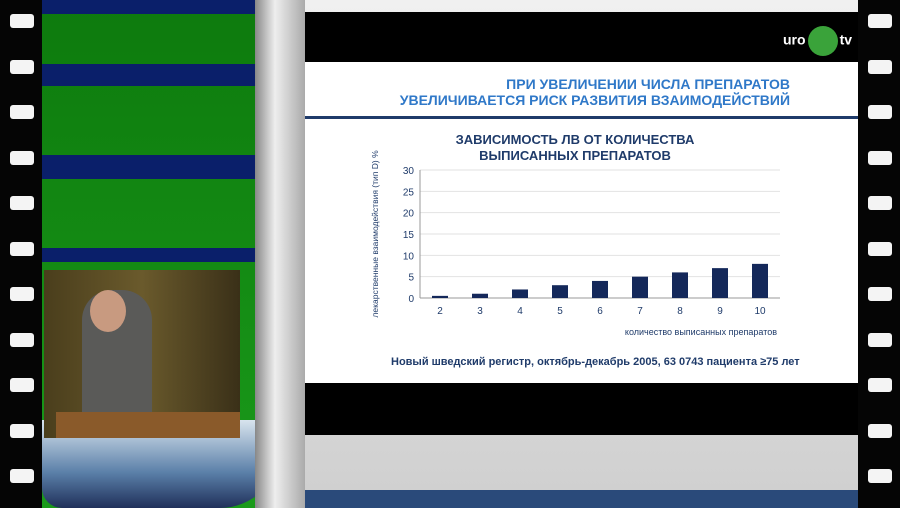 This screenshot has width=900, height=508. I want to click on title-rule, so click(581, 117).